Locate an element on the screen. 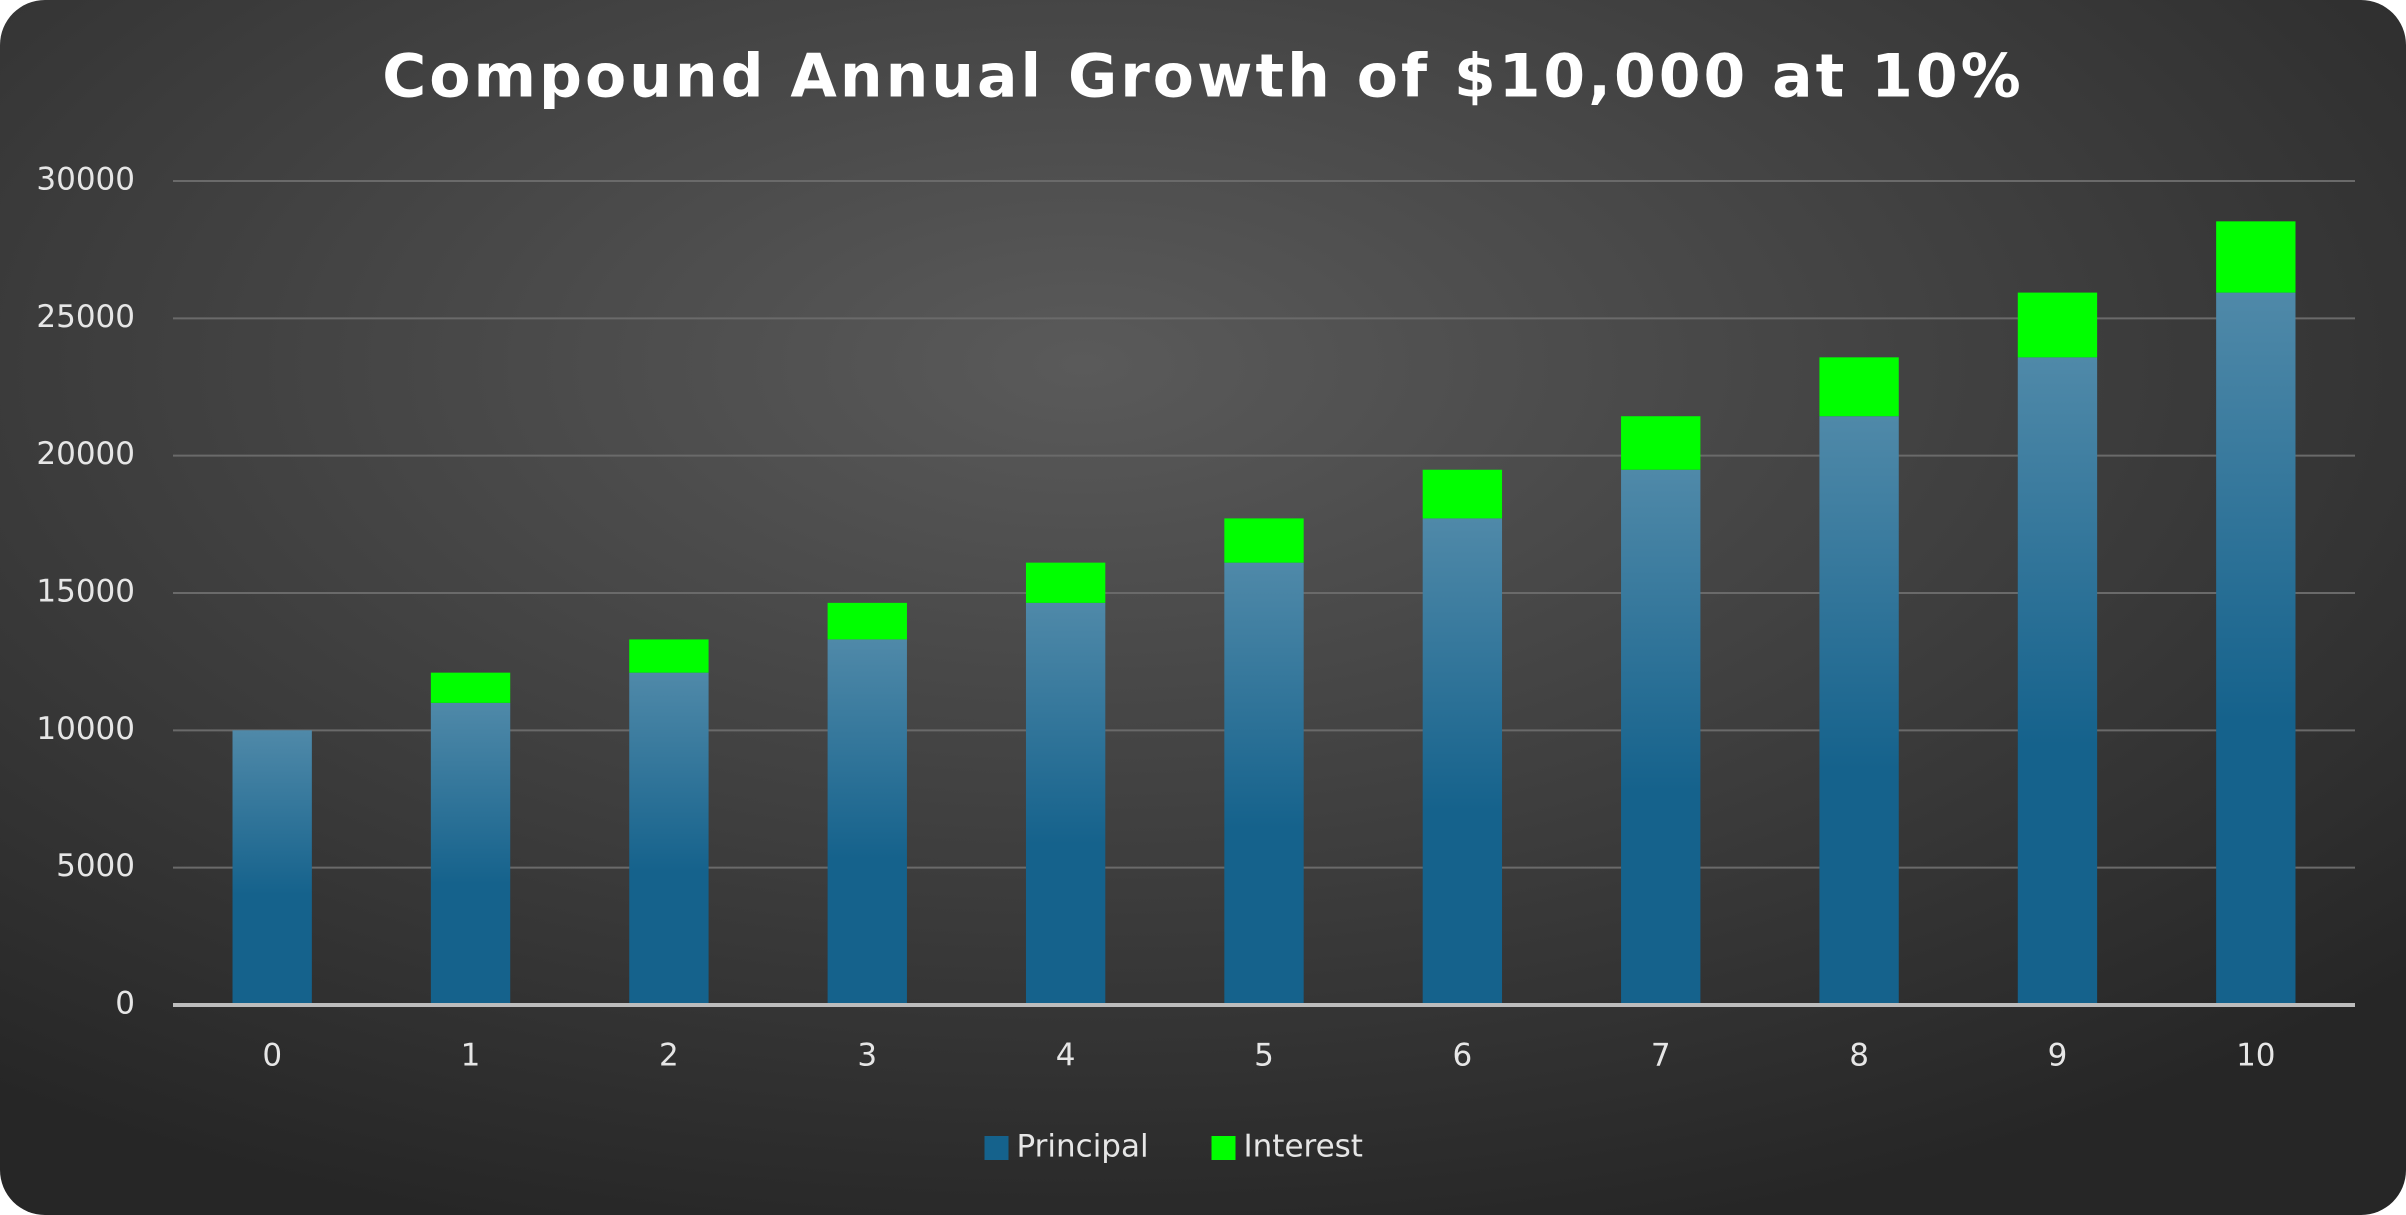  y-tick-label: 30000 is located at coordinates (85, 180).